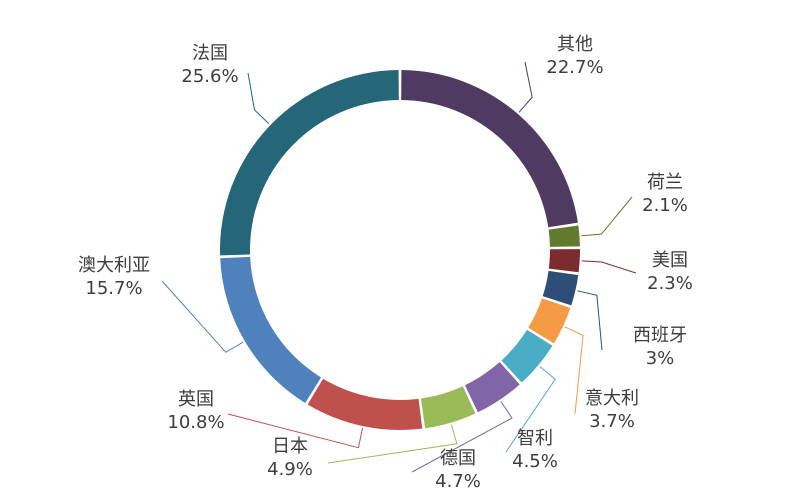  What do you see at coordinates (660, 358) in the screenshot?
I see `slice-label-value-4: 3%` at bounding box center [660, 358].